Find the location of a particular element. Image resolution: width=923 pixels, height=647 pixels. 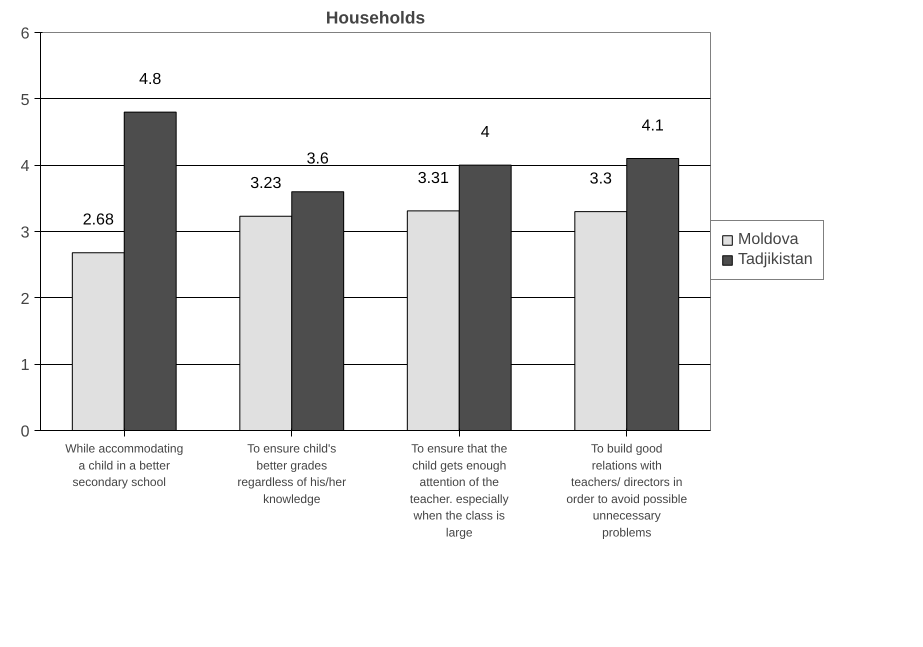

y-tick-label: 0 is located at coordinates (25, 432).